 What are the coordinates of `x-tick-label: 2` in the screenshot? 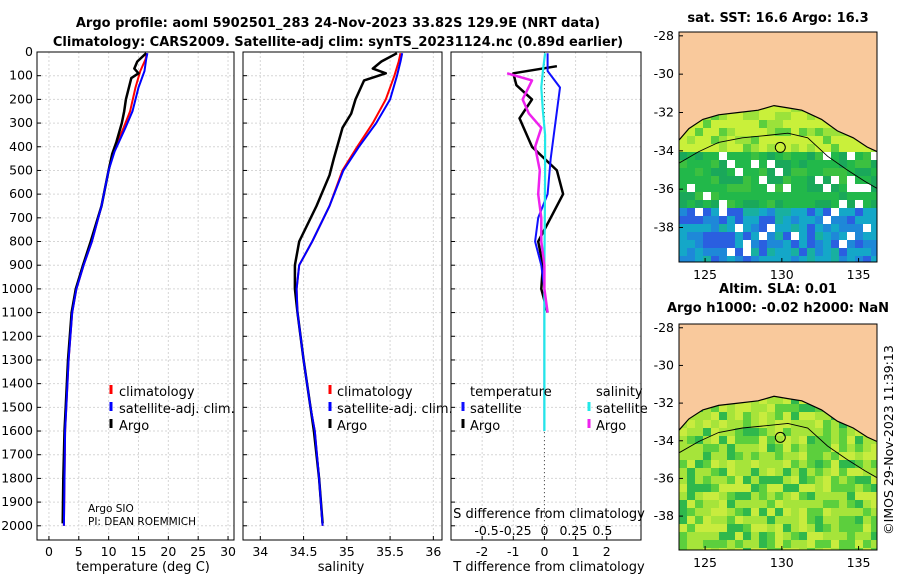 It's located at (607, 551).